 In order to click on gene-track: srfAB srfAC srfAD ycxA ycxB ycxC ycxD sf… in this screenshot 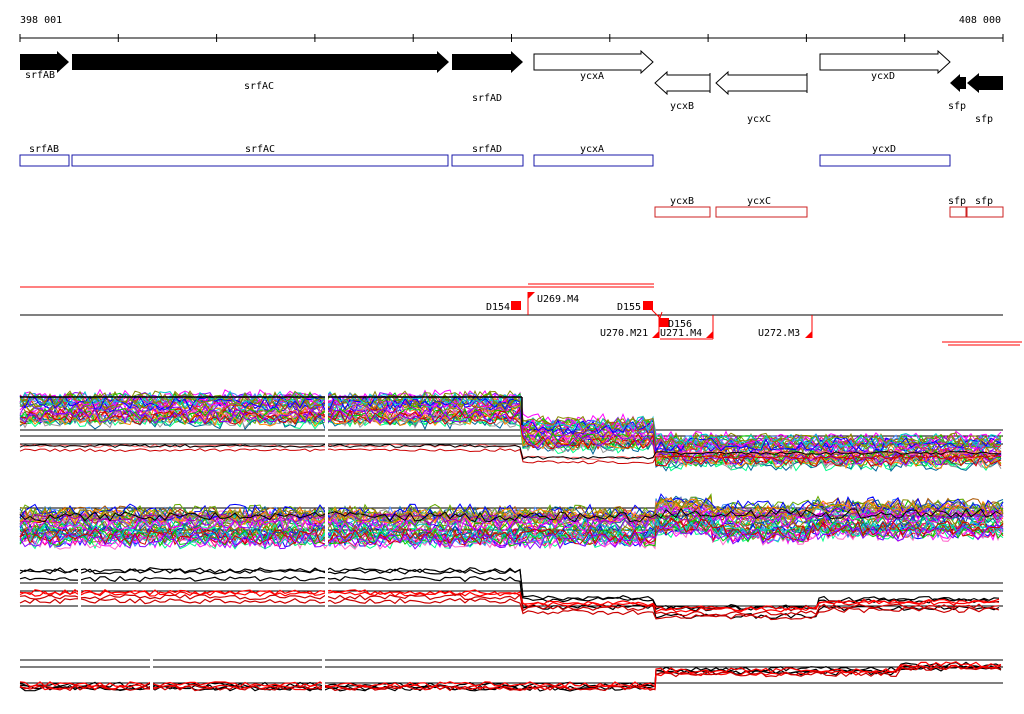, I will do `click(511, 87)`.